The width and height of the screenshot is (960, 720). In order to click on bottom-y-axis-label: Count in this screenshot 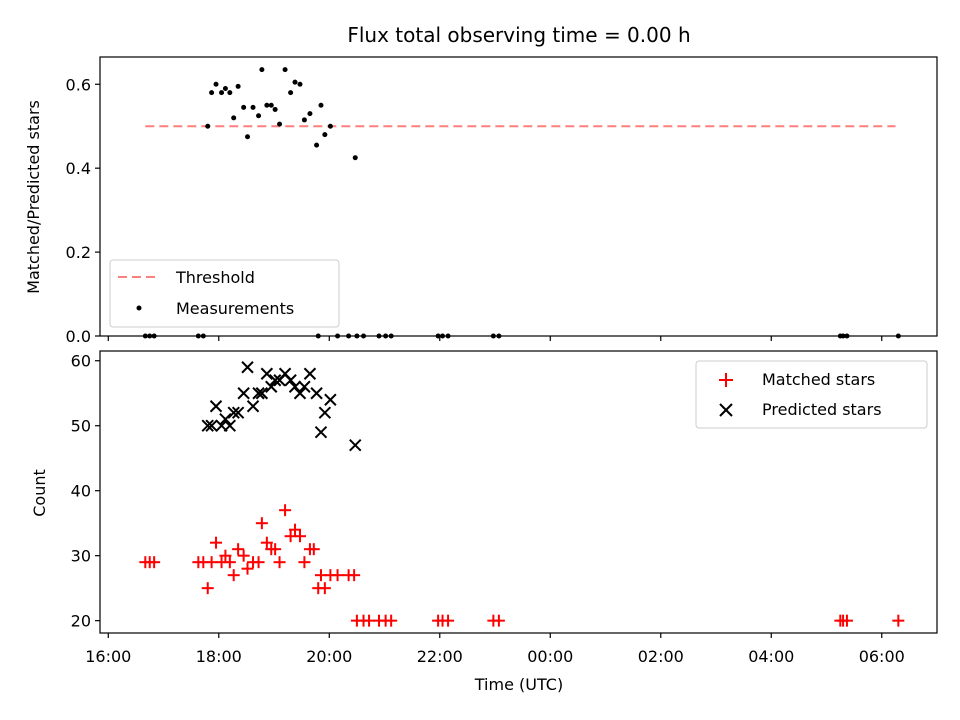, I will do `click(39, 493)`.